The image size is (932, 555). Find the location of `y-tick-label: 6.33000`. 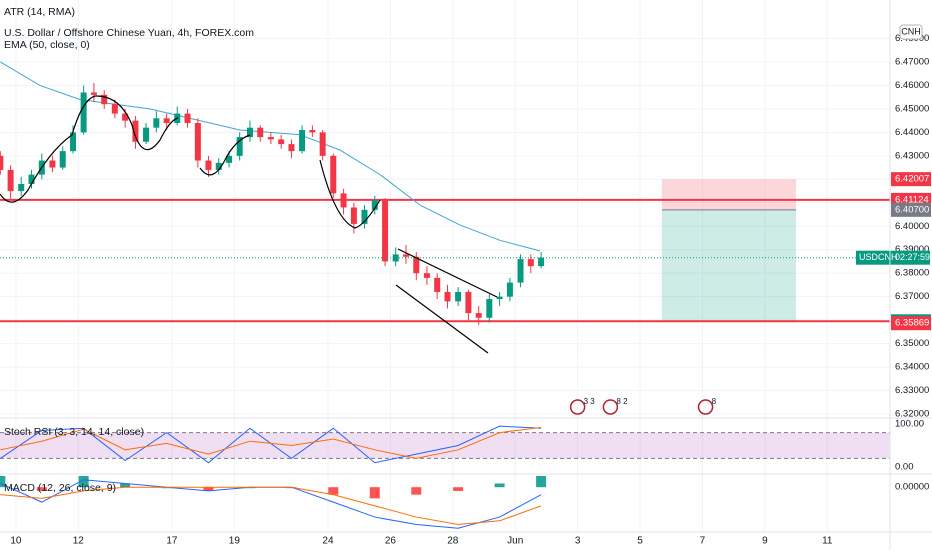

y-tick-label: 6.33000 is located at coordinates (912, 390).